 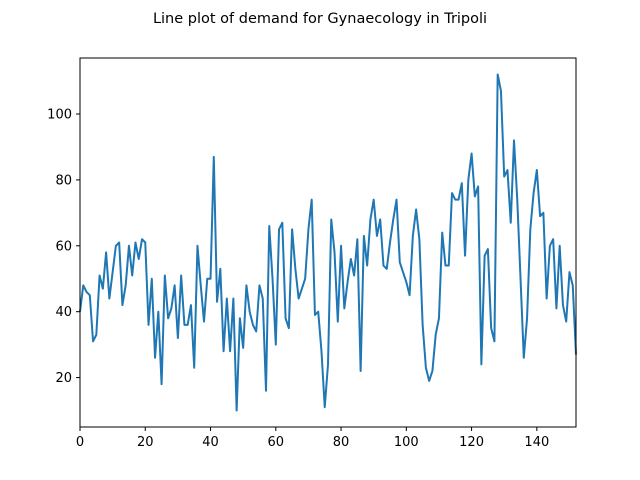 I want to click on y-tick-label: 20, so click(x=63, y=378).